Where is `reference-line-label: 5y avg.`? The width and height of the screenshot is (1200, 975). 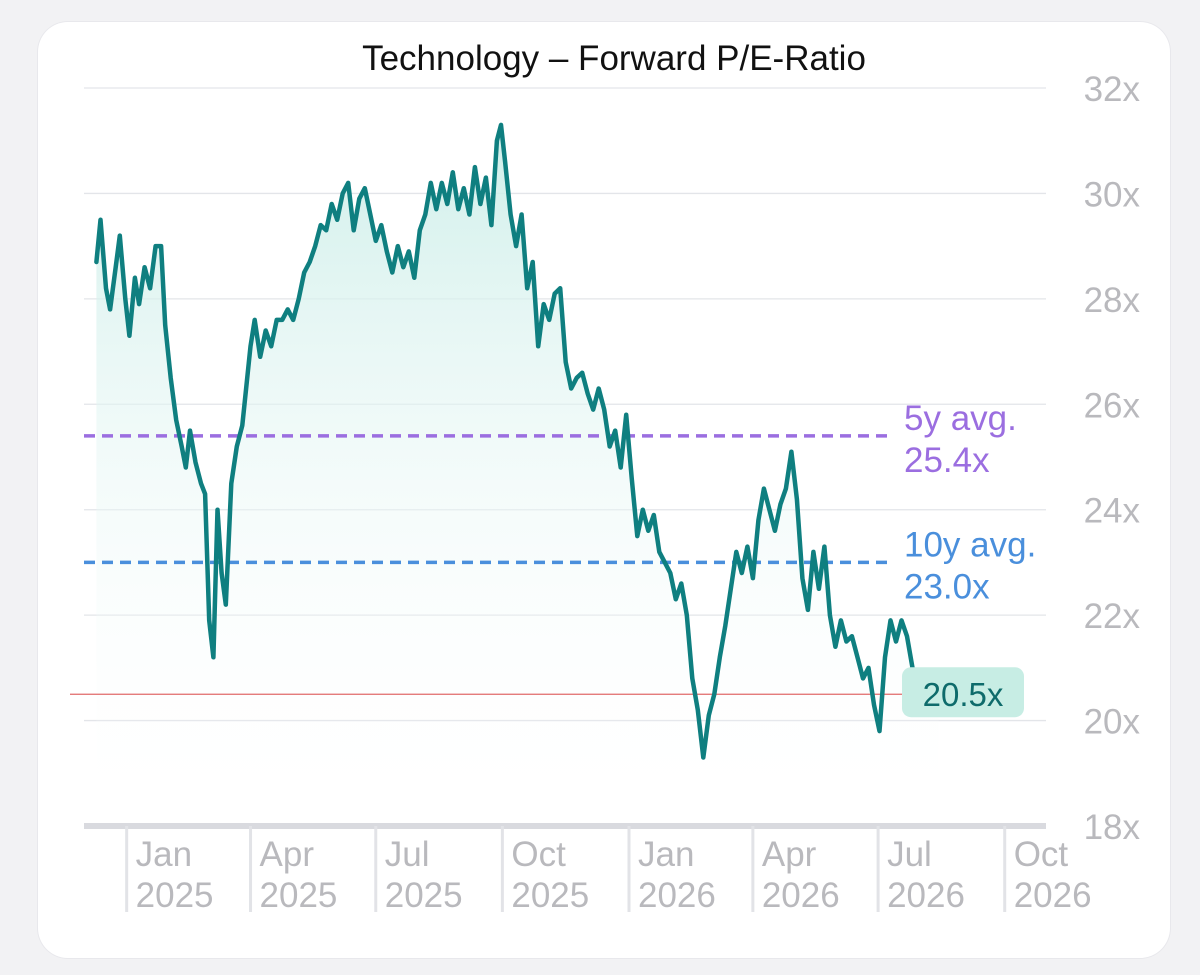
reference-line-label: 5y avg. is located at coordinates (960, 418).